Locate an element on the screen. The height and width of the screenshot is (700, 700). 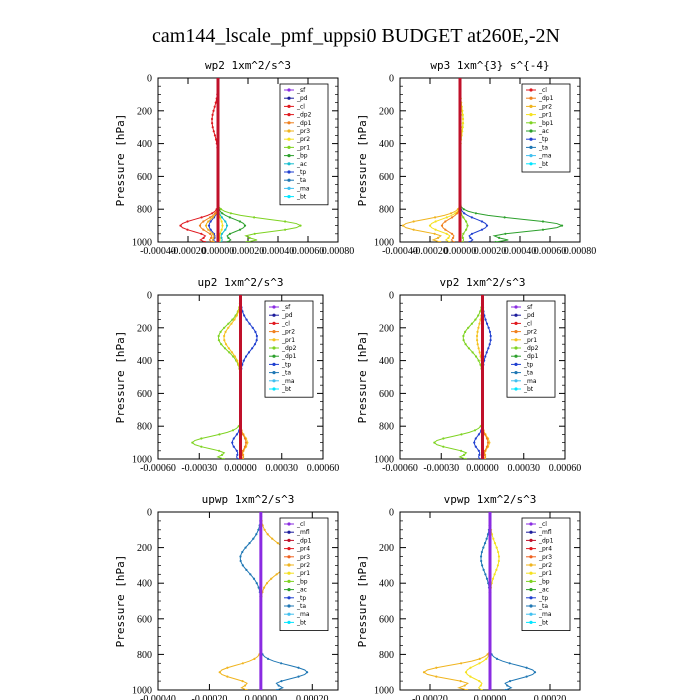
legend-label: _tp is located at coordinates (286, 364).